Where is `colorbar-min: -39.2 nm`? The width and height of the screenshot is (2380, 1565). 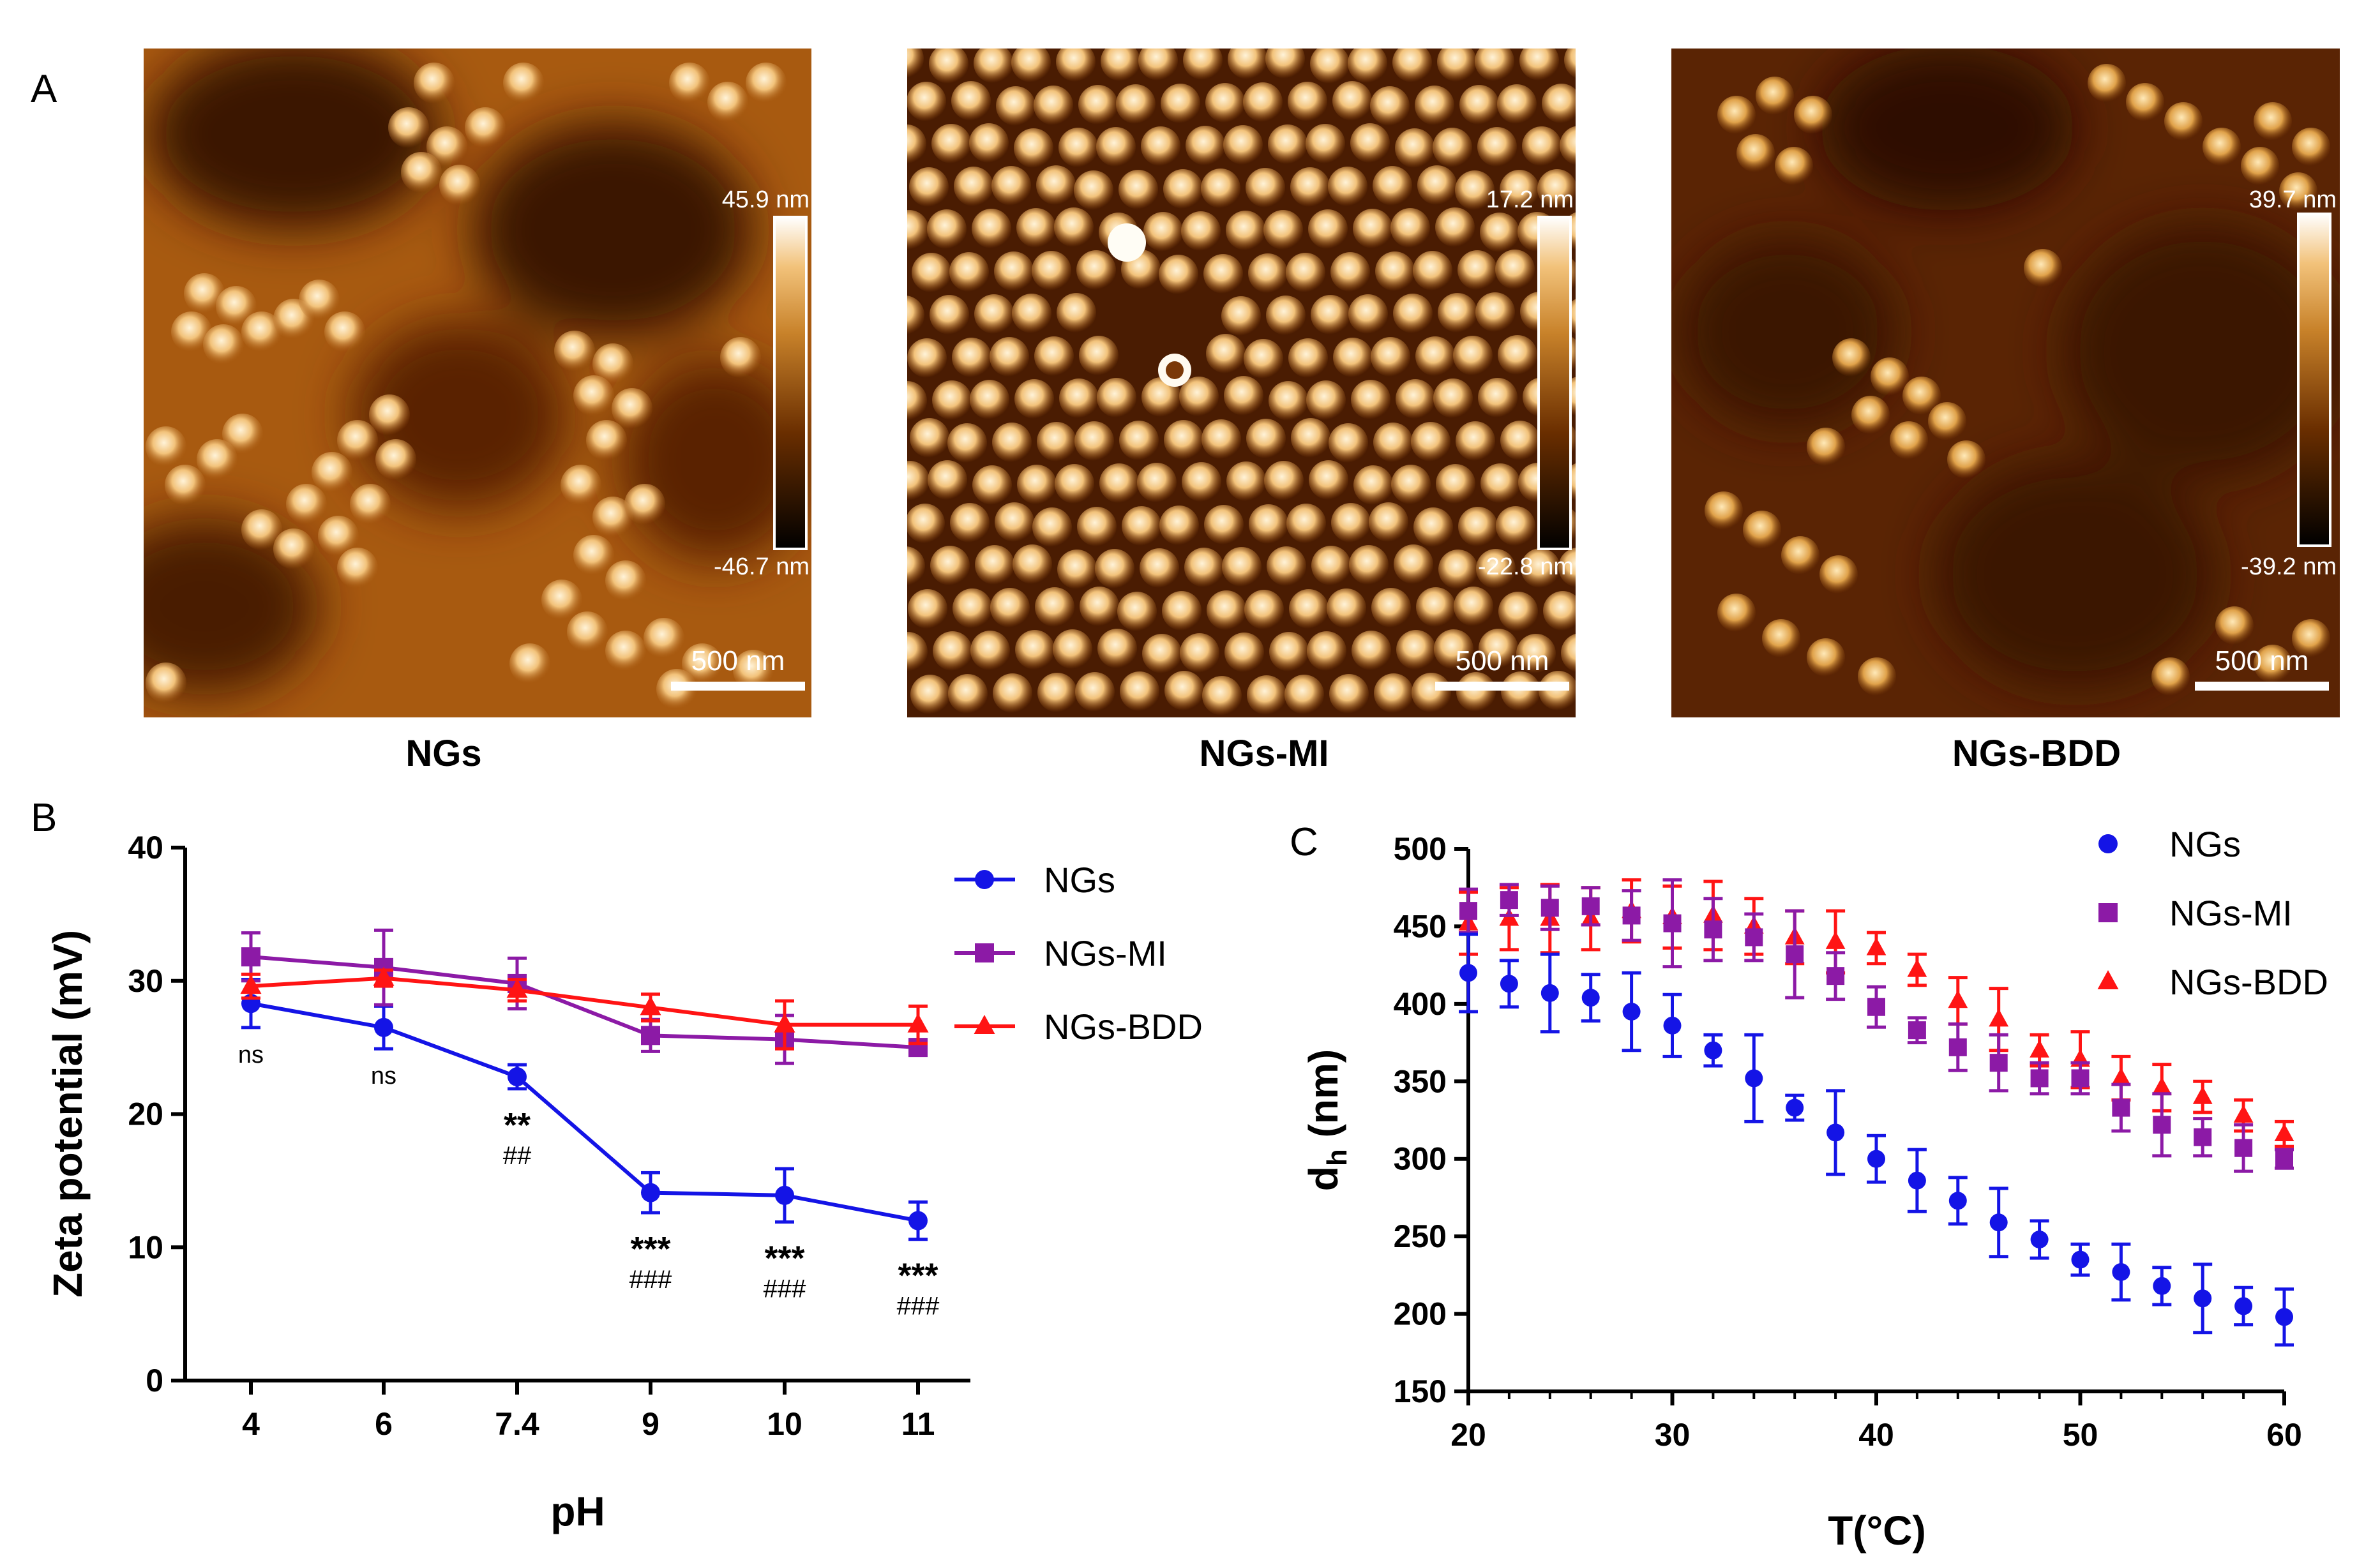
colorbar-min: -39.2 nm is located at coordinates (2289, 566).